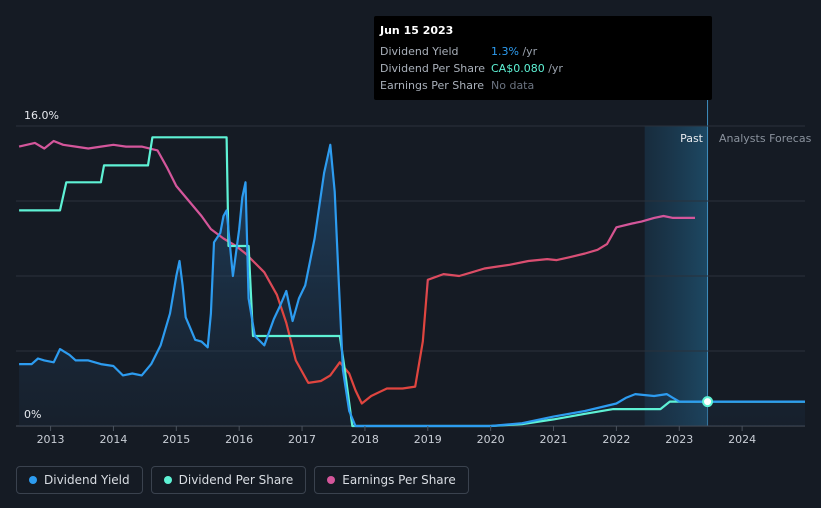 This screenshot has height=508, width=821. What do you see at coordinates (616, 439) in the screenshot?
I see `x-tick-label: 2022` at bounding box center [616, 439].